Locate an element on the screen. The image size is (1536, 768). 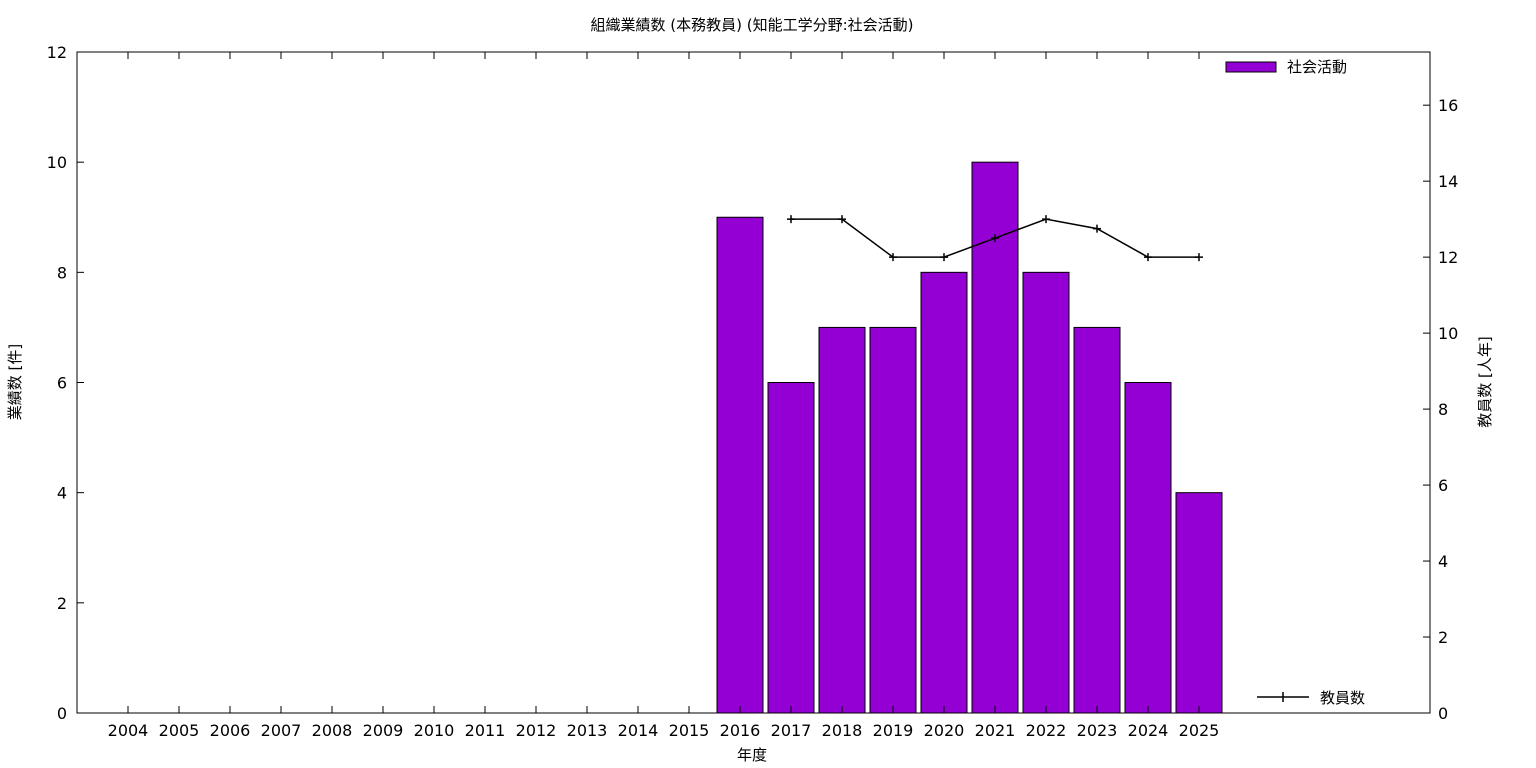
y-tick-label: 10 is located at coordinates (57, 162).